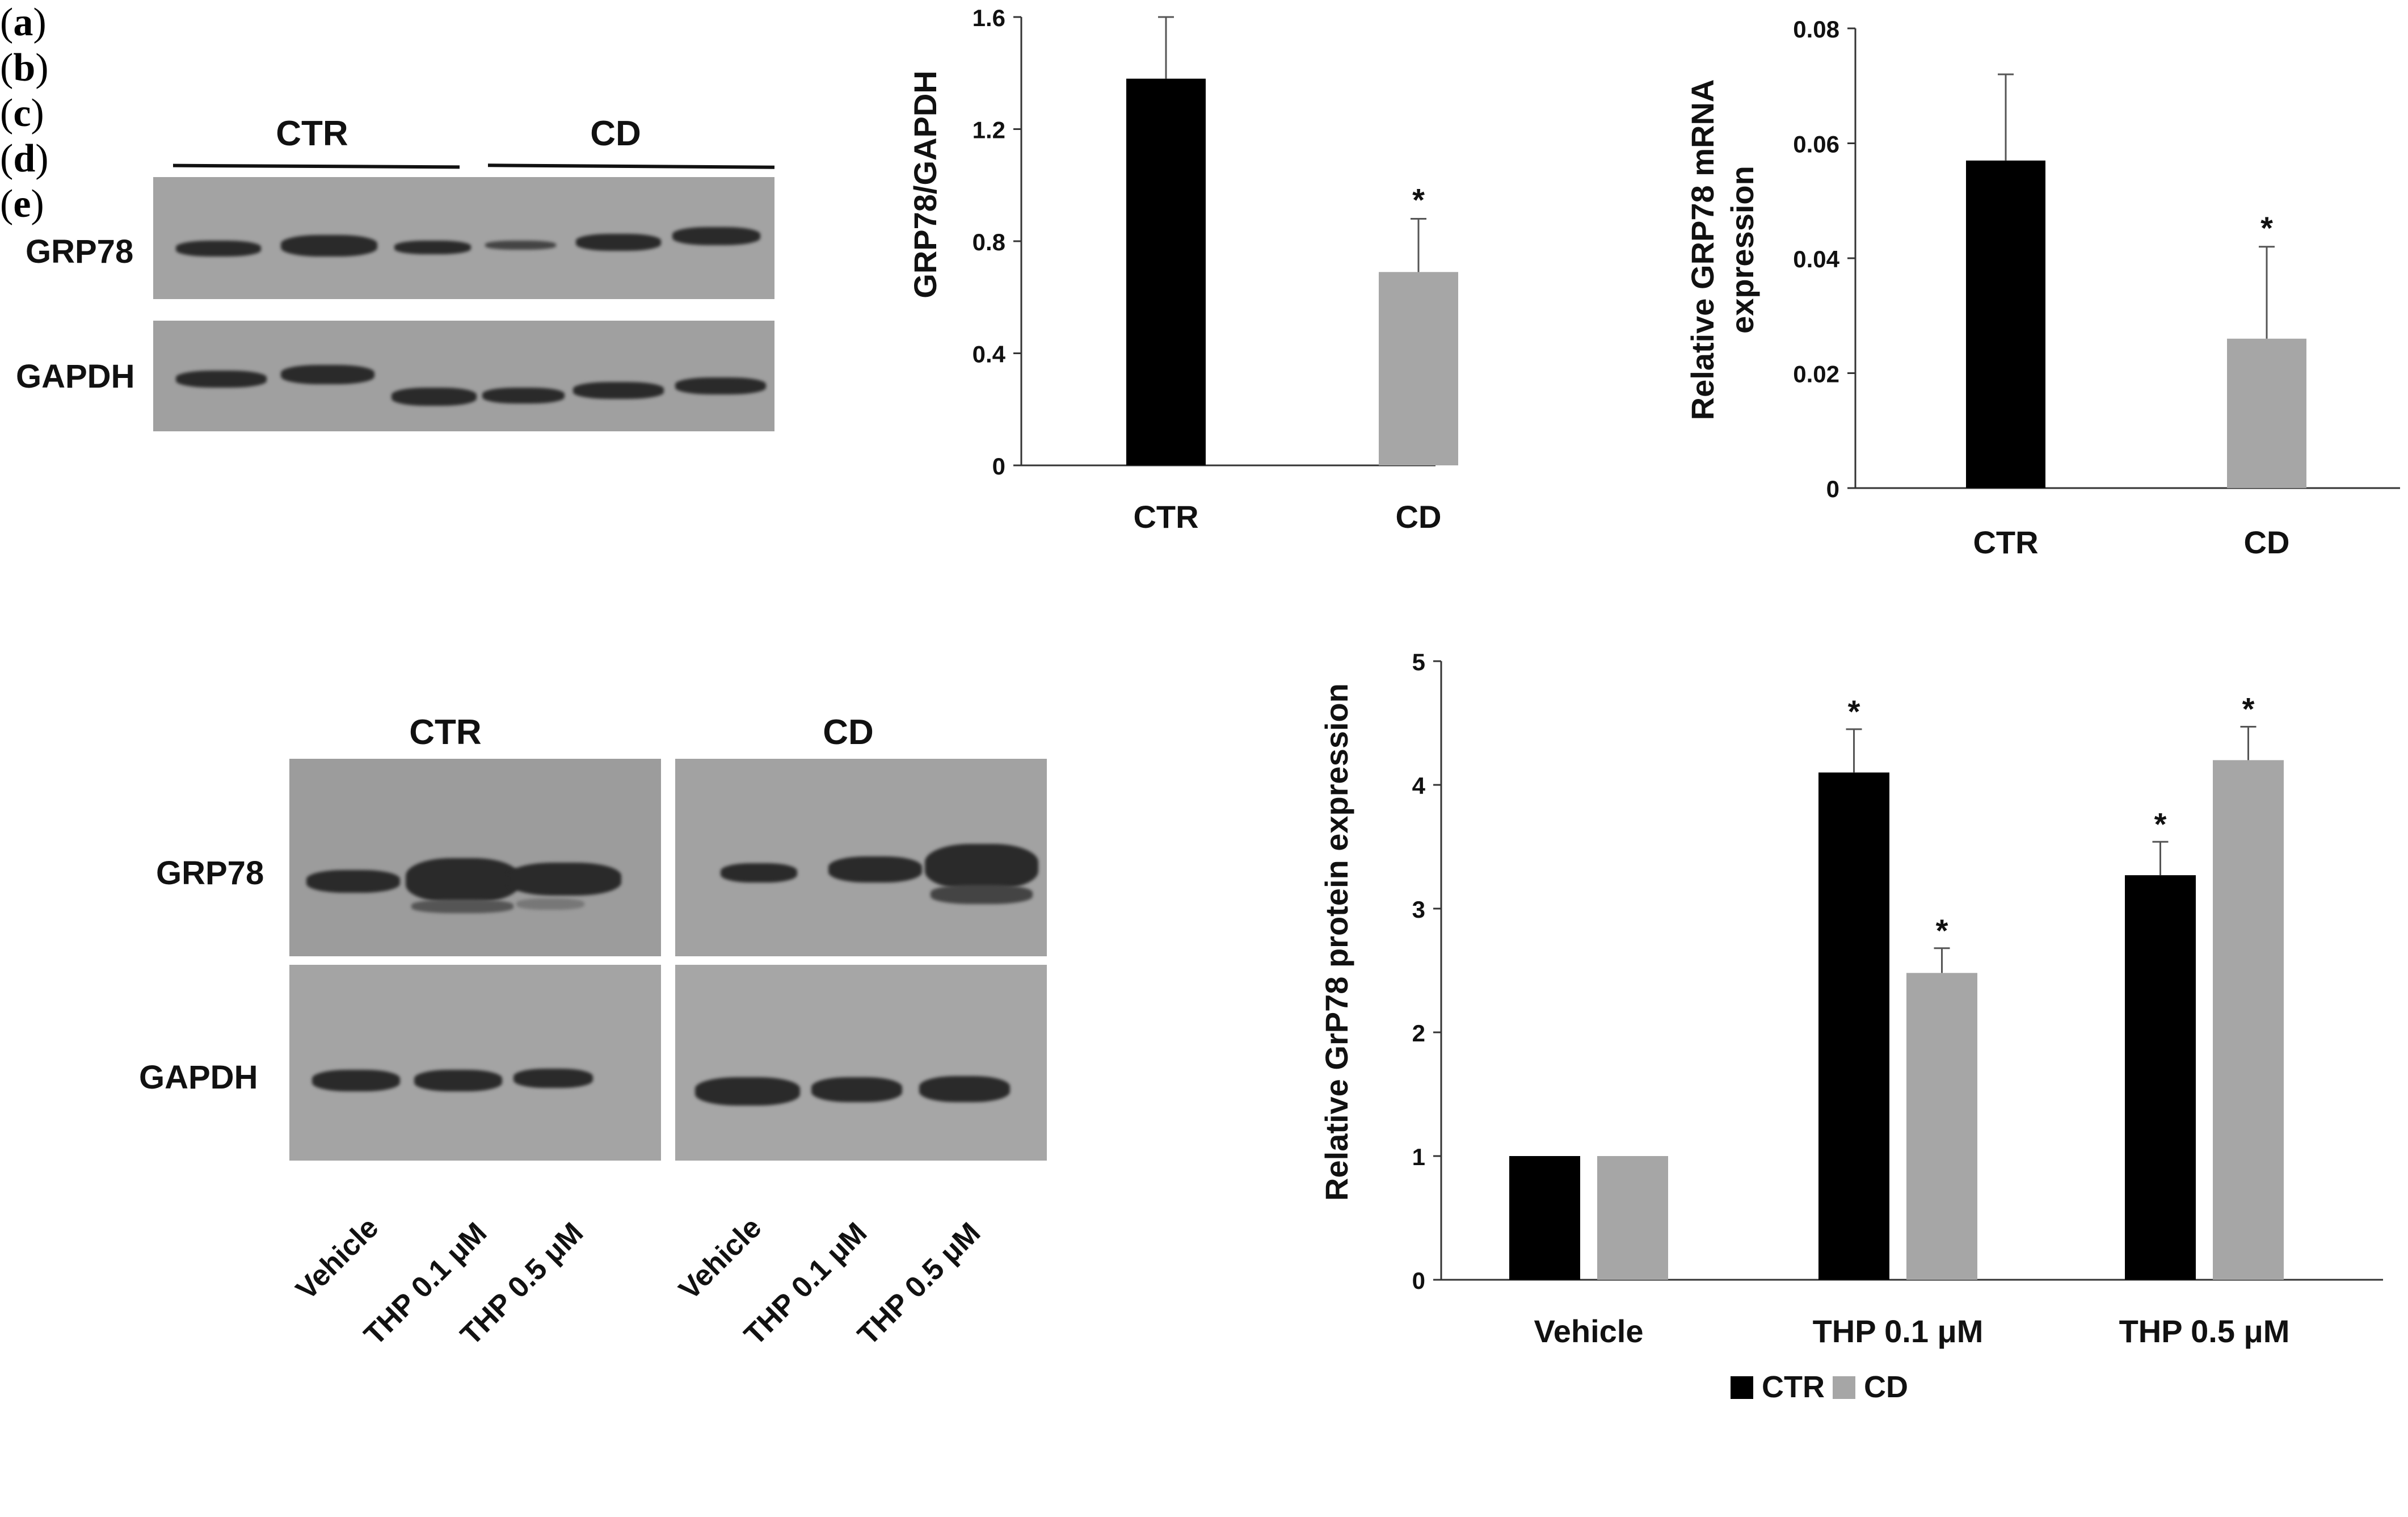 This screenshot has height=1517, width=2408. I want to click on panel-label-d: (d), so click(24, 158).